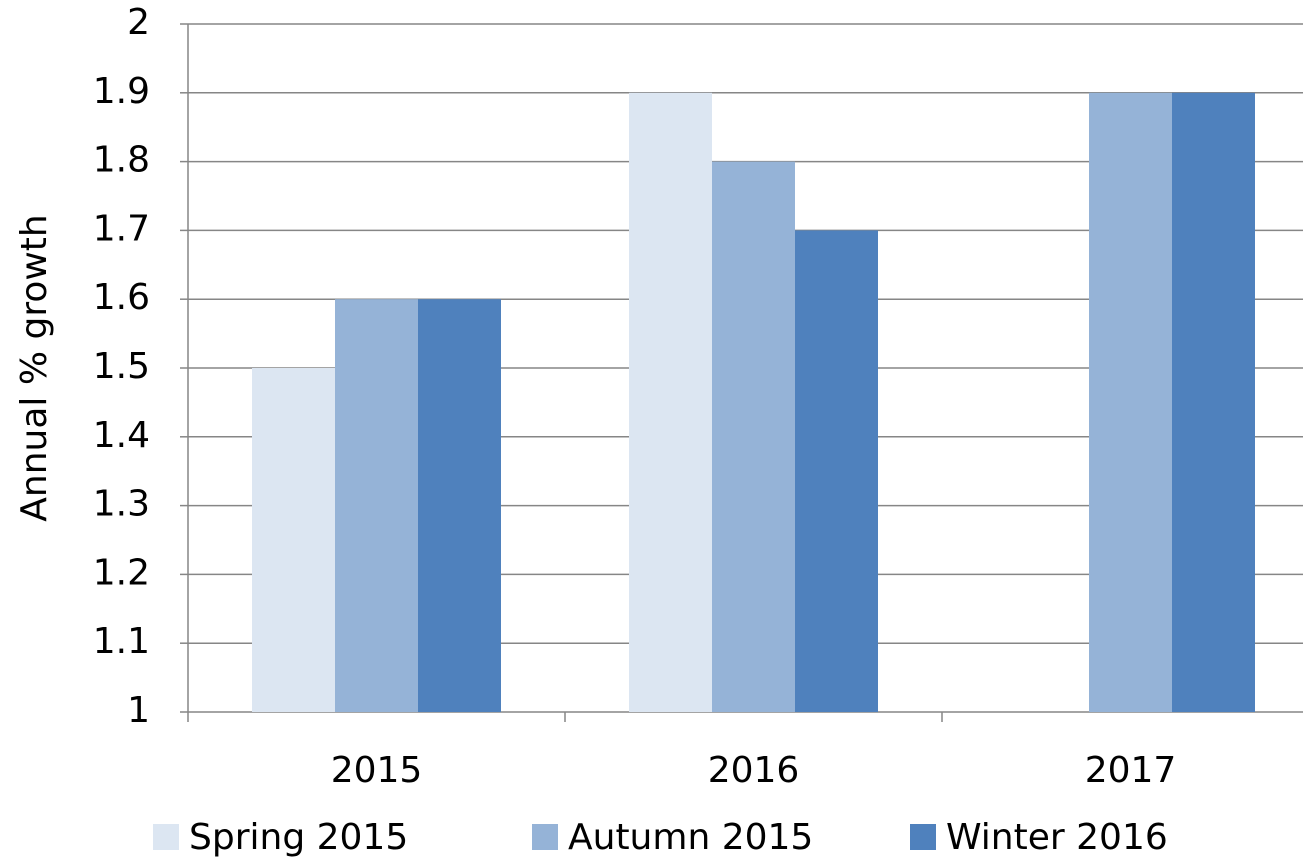 This screenshot has height=866, width=1305. Describe the element at coordinates (121, 435) in the screenshot. I see `y-tick-label: 1.4` at that location.